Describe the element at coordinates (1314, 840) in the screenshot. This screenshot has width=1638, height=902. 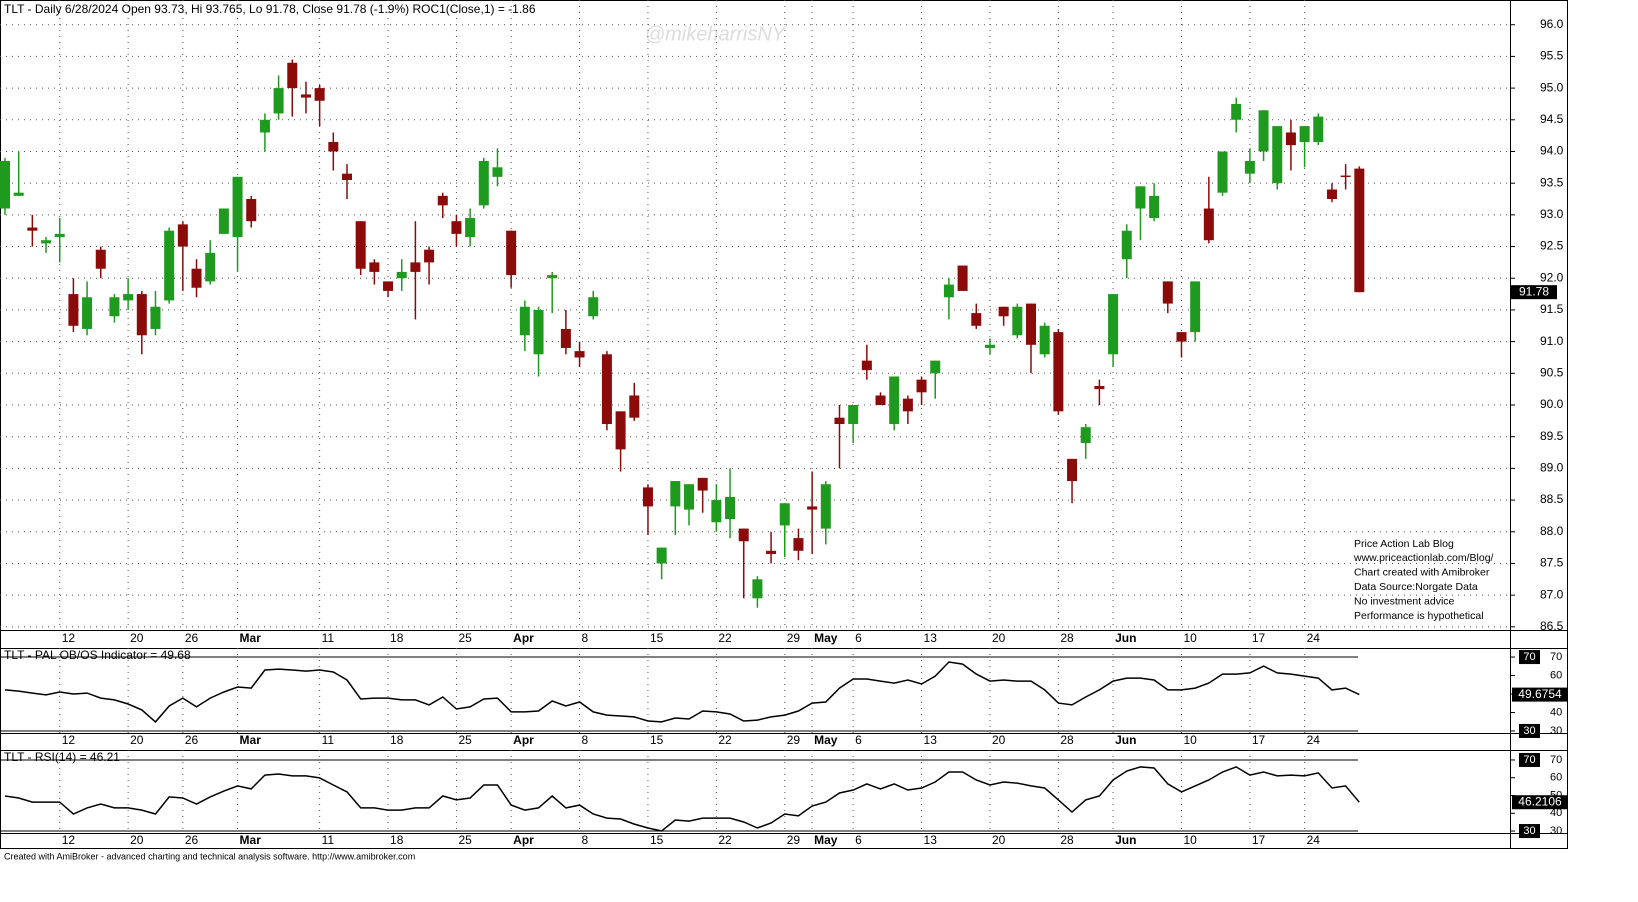
I see `x-tick-label: 24` at that location.